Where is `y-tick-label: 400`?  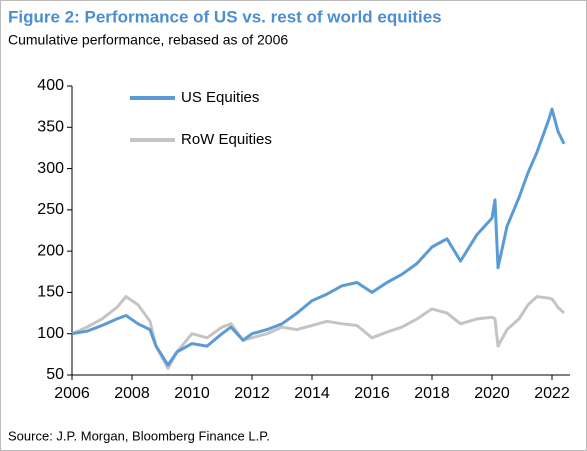
y-tick-label: 400 is located at coordinates (50, 85).